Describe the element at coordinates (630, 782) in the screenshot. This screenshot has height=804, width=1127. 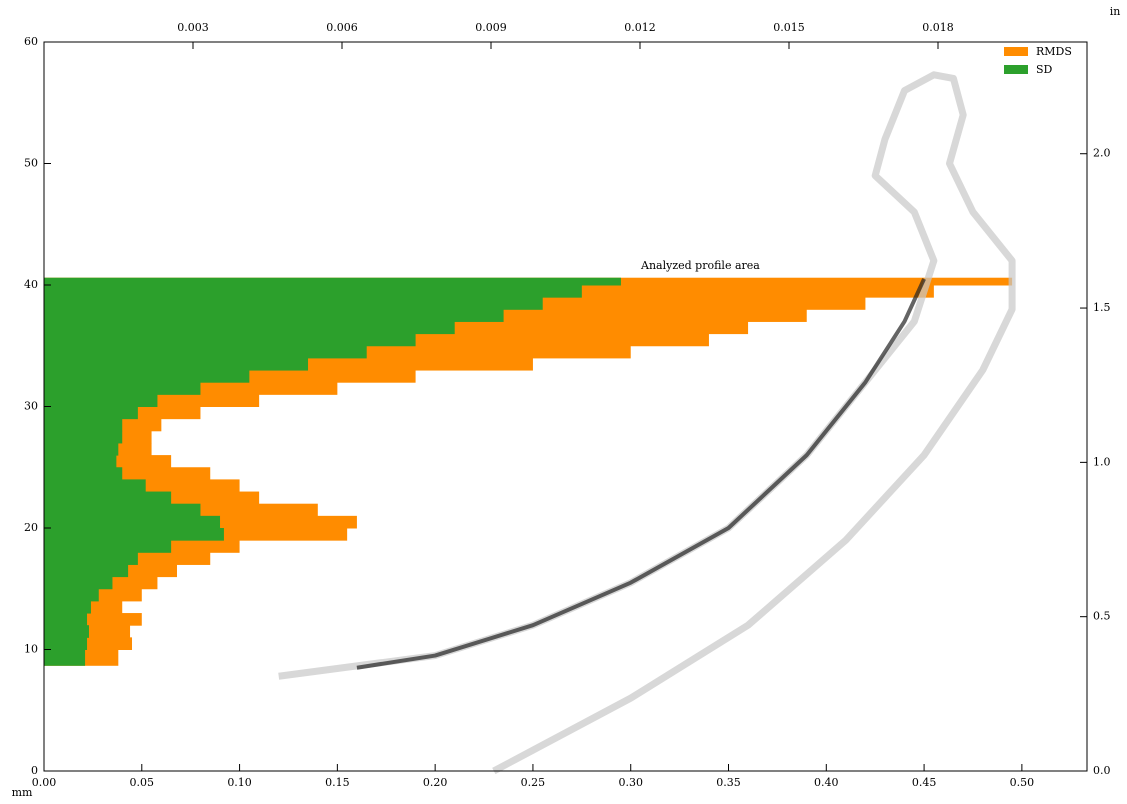
I see `x-tick-label: 0.30` at that location.